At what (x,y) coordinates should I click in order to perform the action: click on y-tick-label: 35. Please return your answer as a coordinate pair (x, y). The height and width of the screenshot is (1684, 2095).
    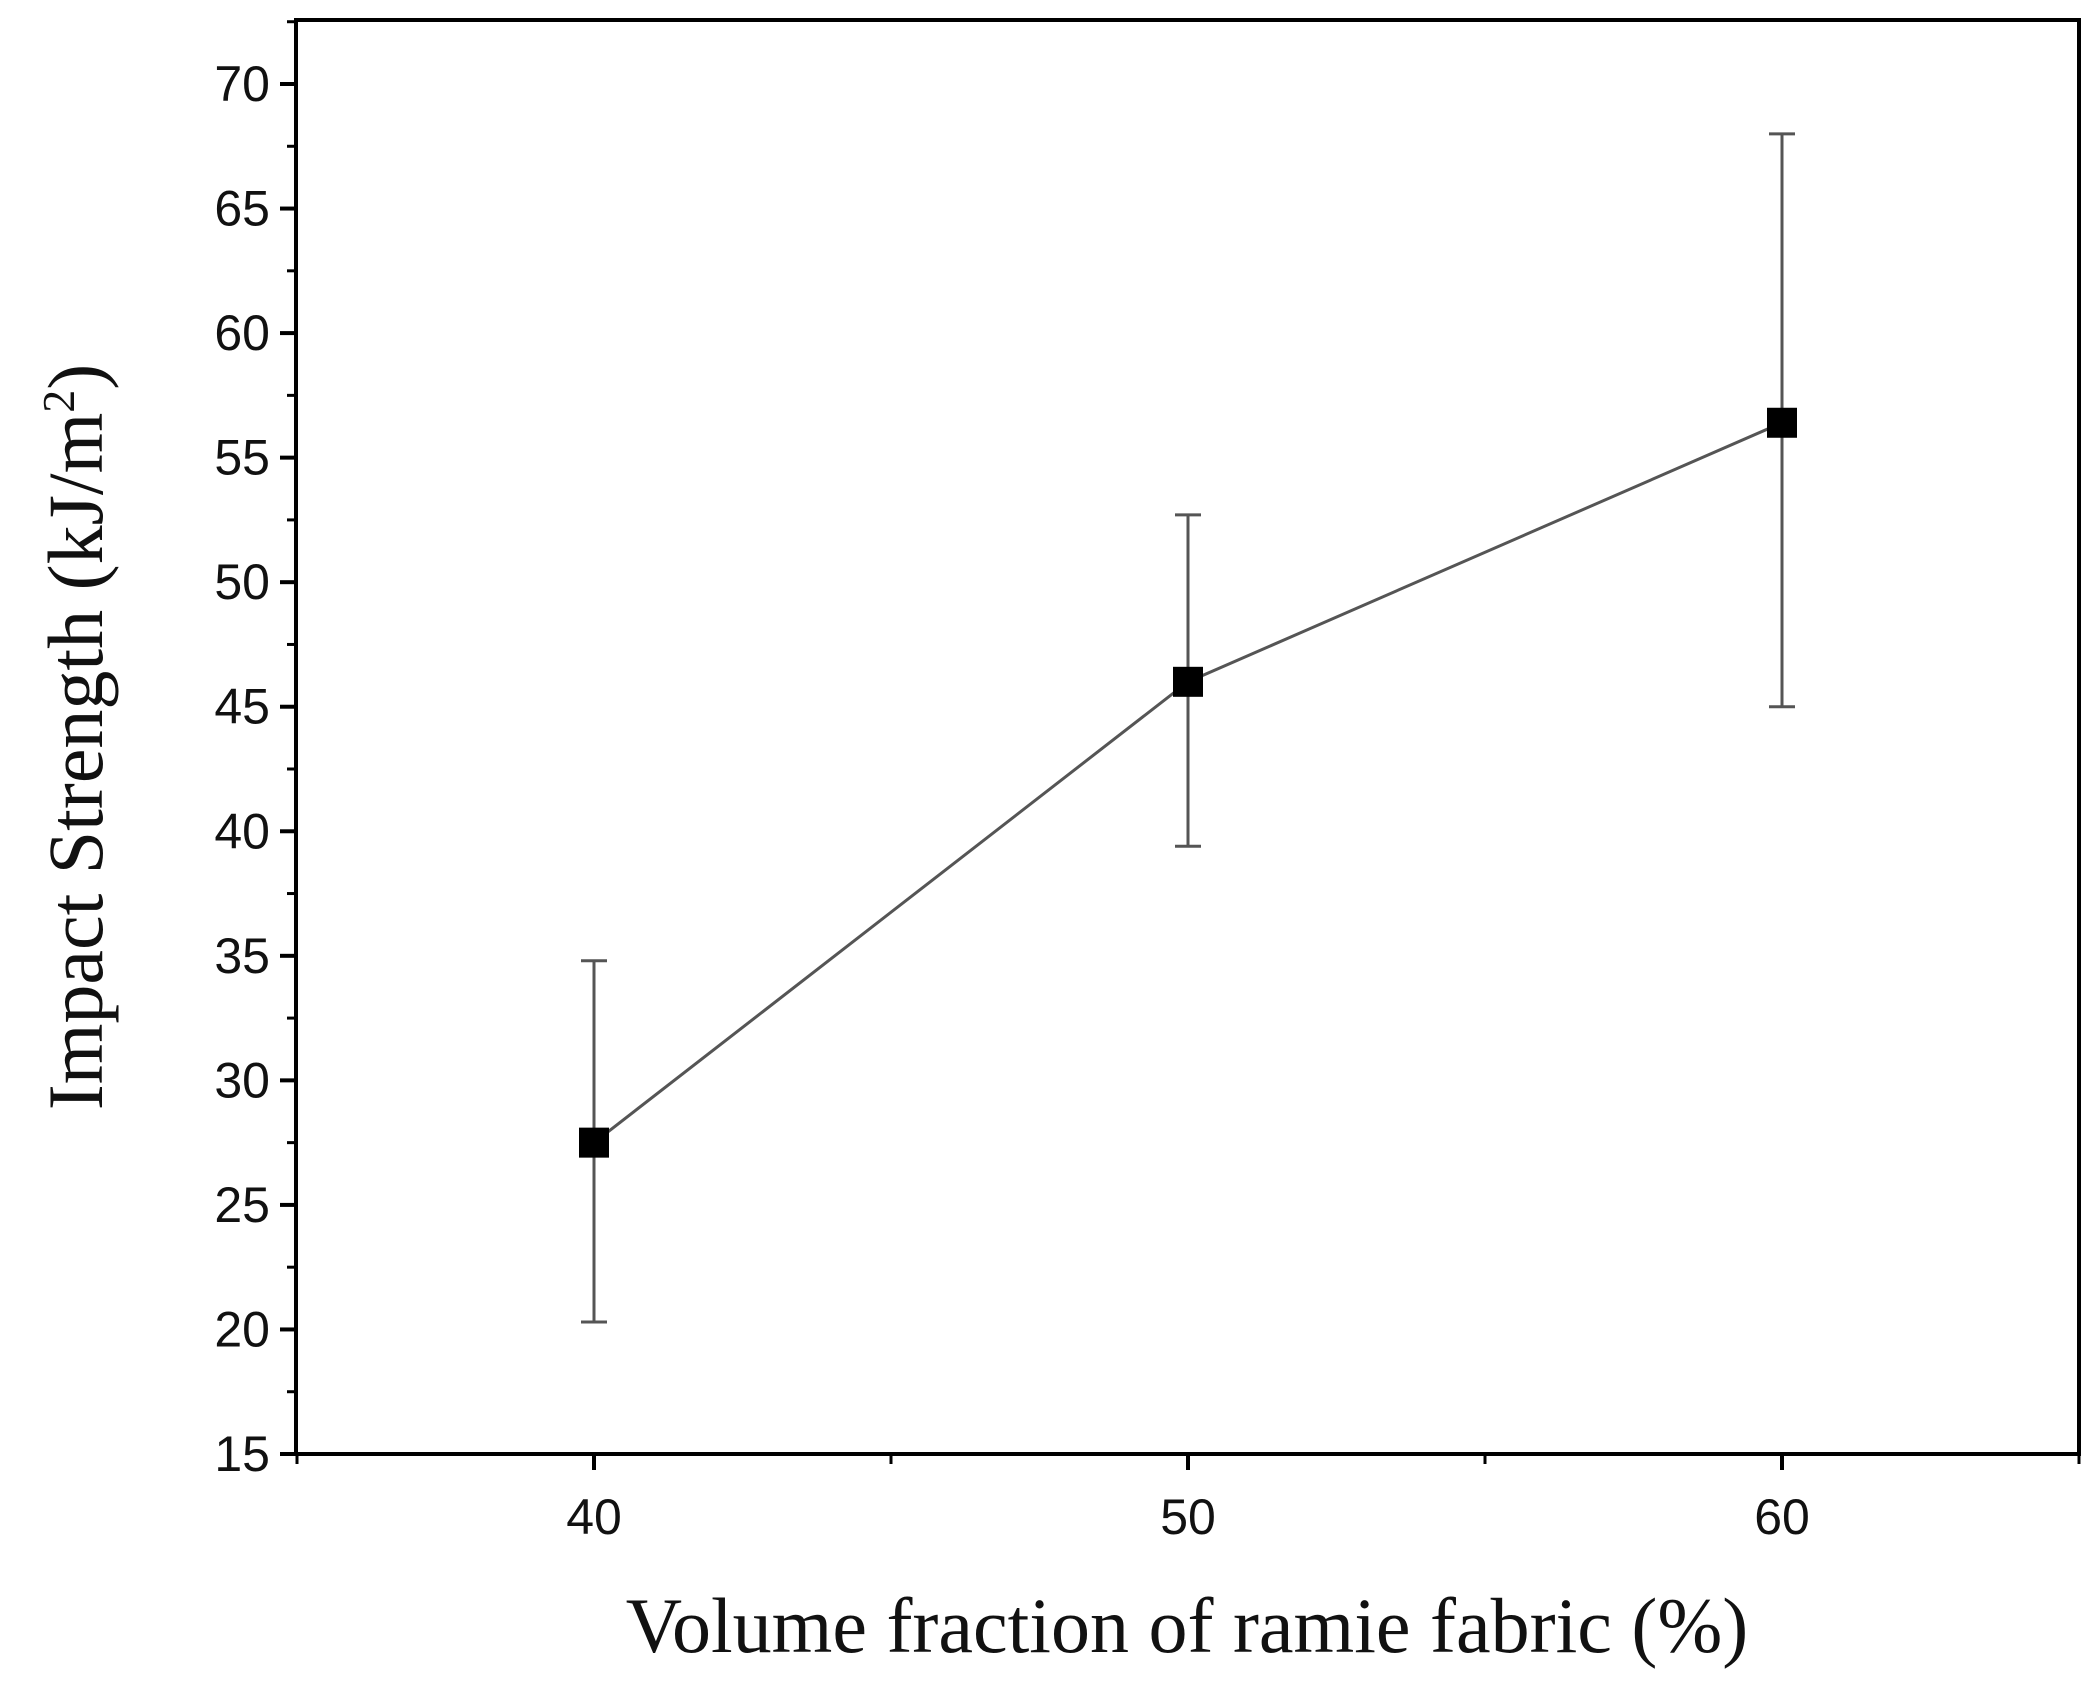
    Looking at the image, I should click on (242, 956).